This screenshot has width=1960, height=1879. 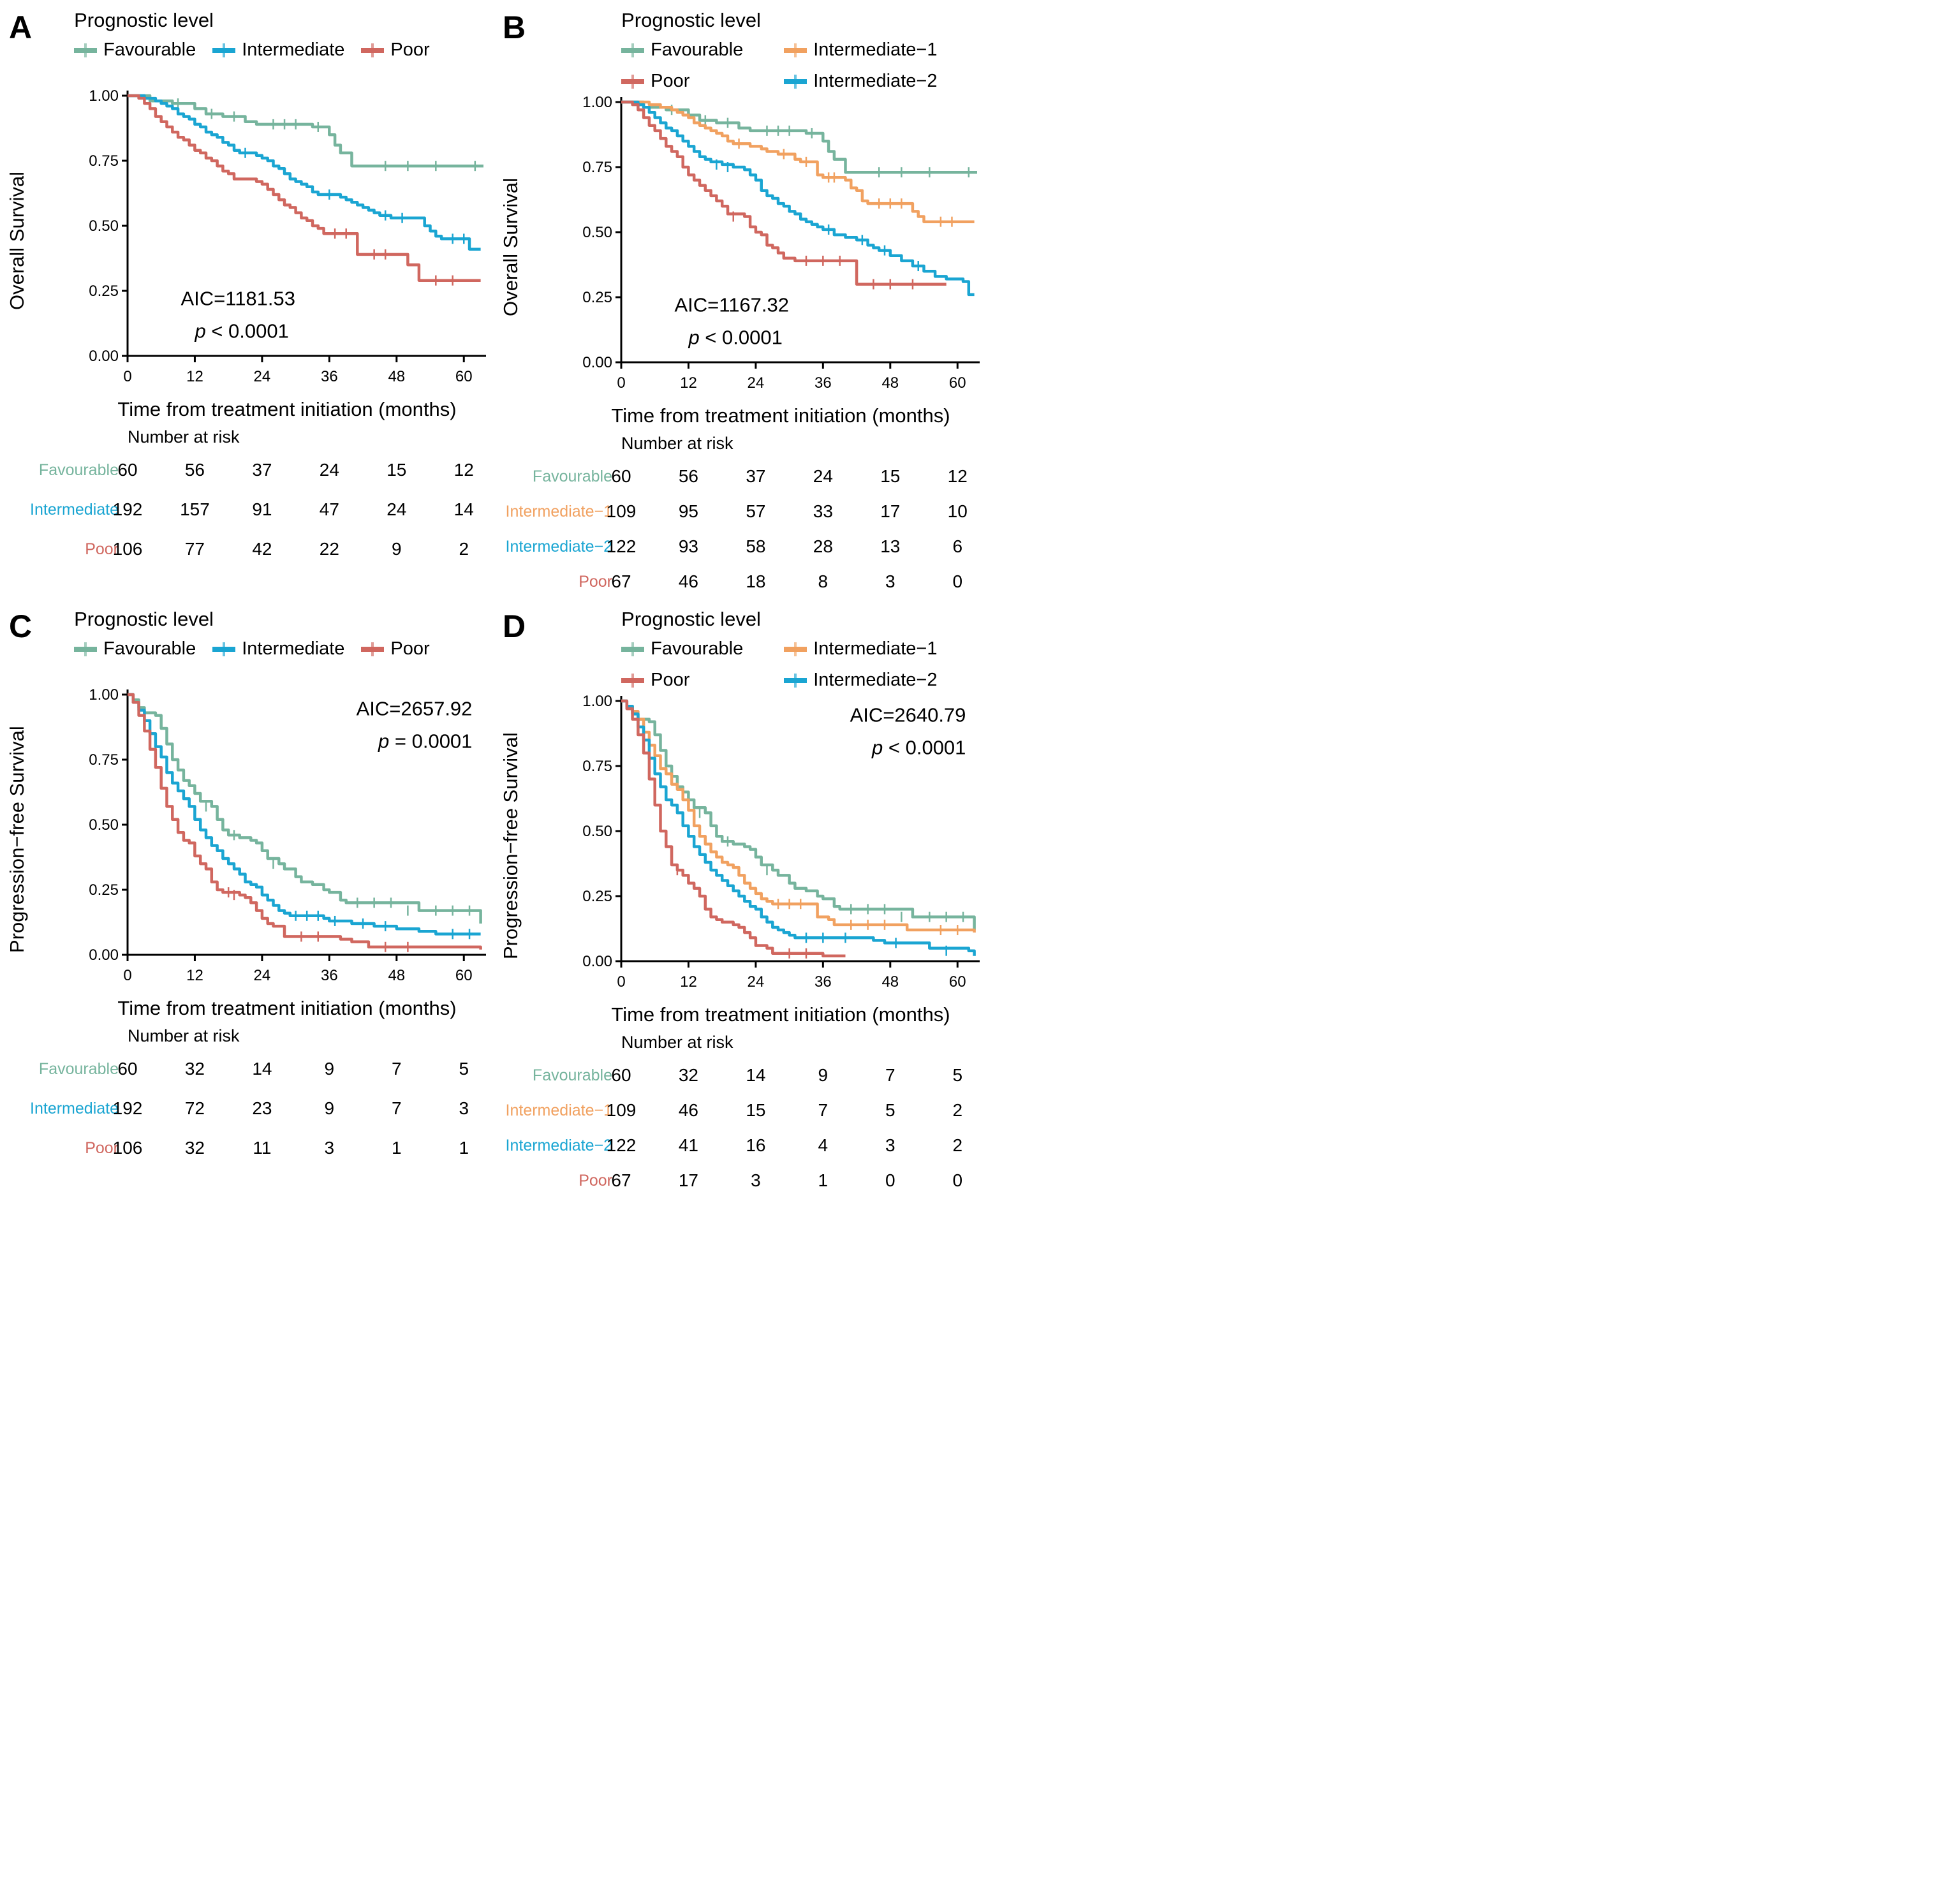 I want to click on risk-value: 11, so click(x=262, y=1148).